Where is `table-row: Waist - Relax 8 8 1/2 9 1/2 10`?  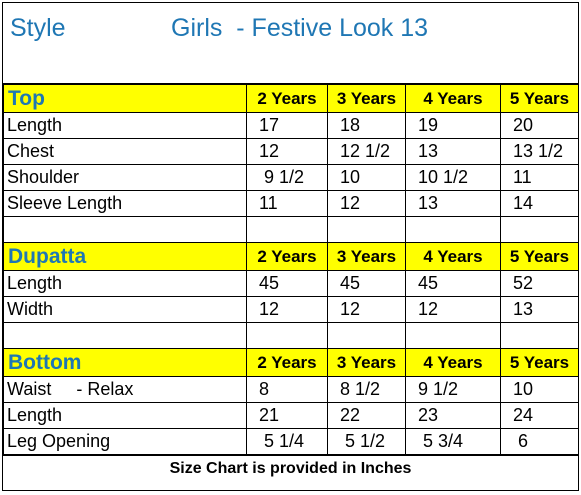 table-row: Waist - Relax 8 8 1/2 9 1/2 10 is located at coordinates (291, 389).